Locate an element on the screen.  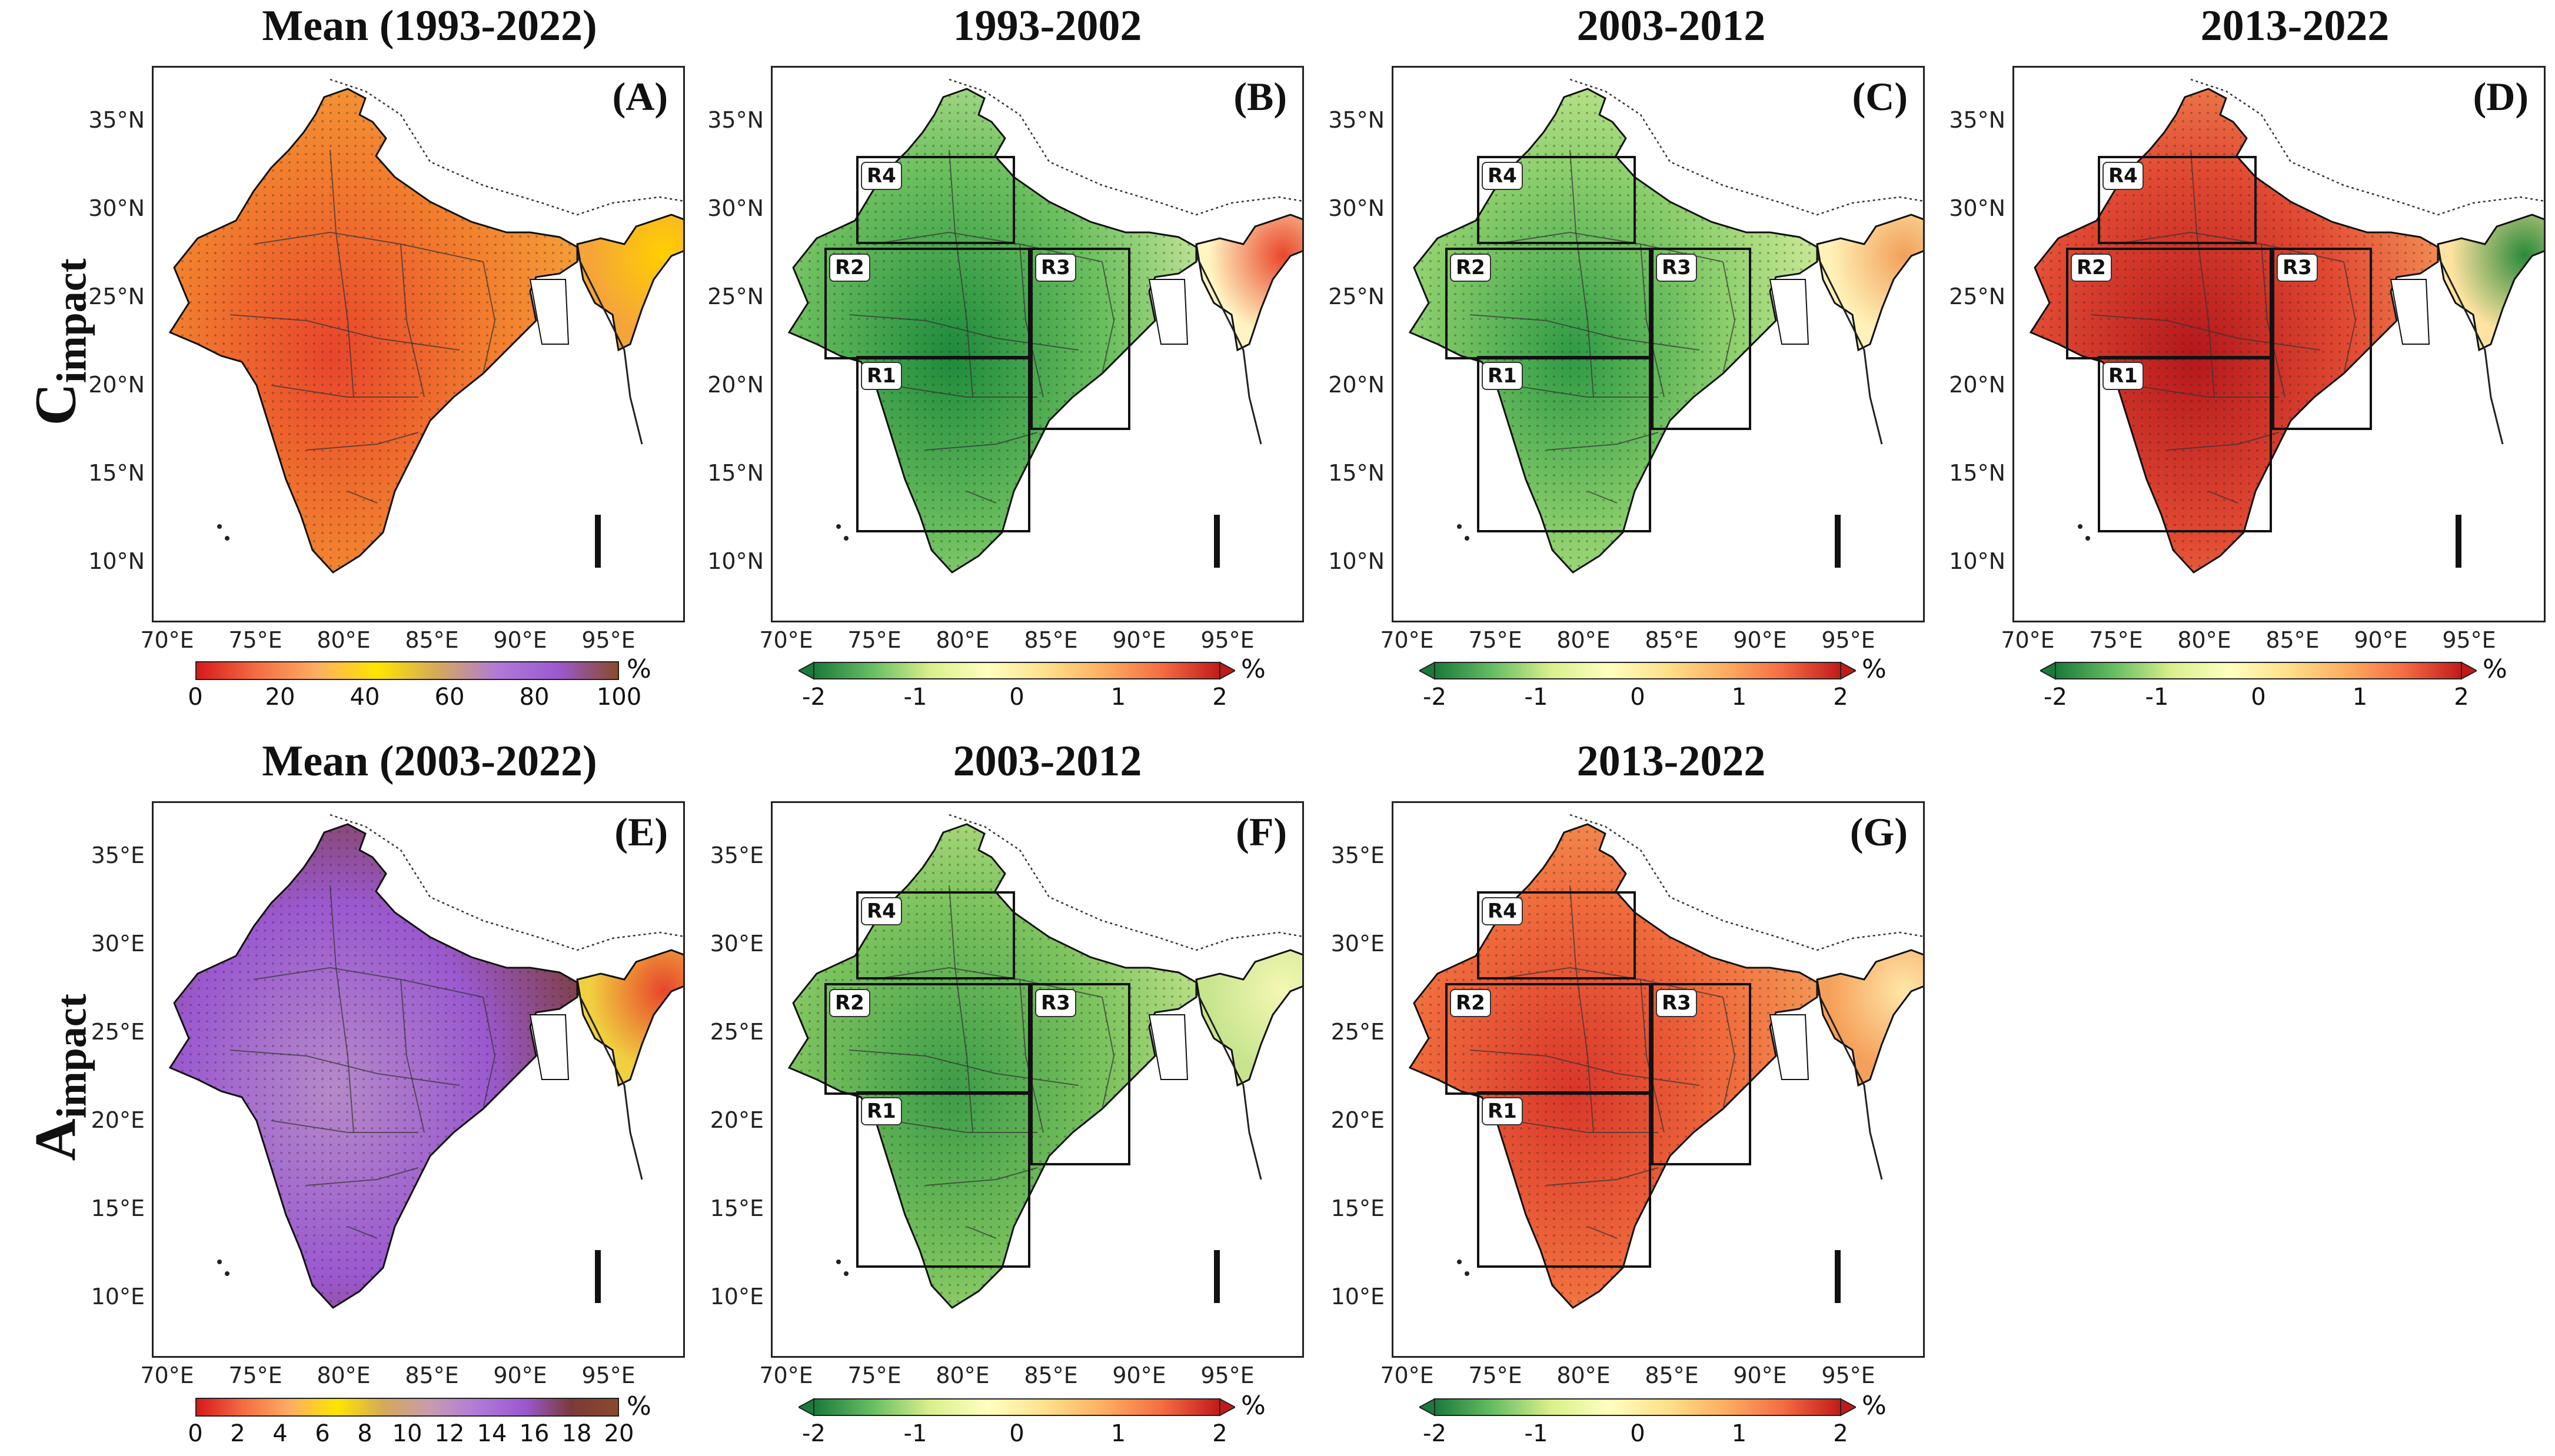
row-label-a-sub: impact is located at coordinates (71, 1056).